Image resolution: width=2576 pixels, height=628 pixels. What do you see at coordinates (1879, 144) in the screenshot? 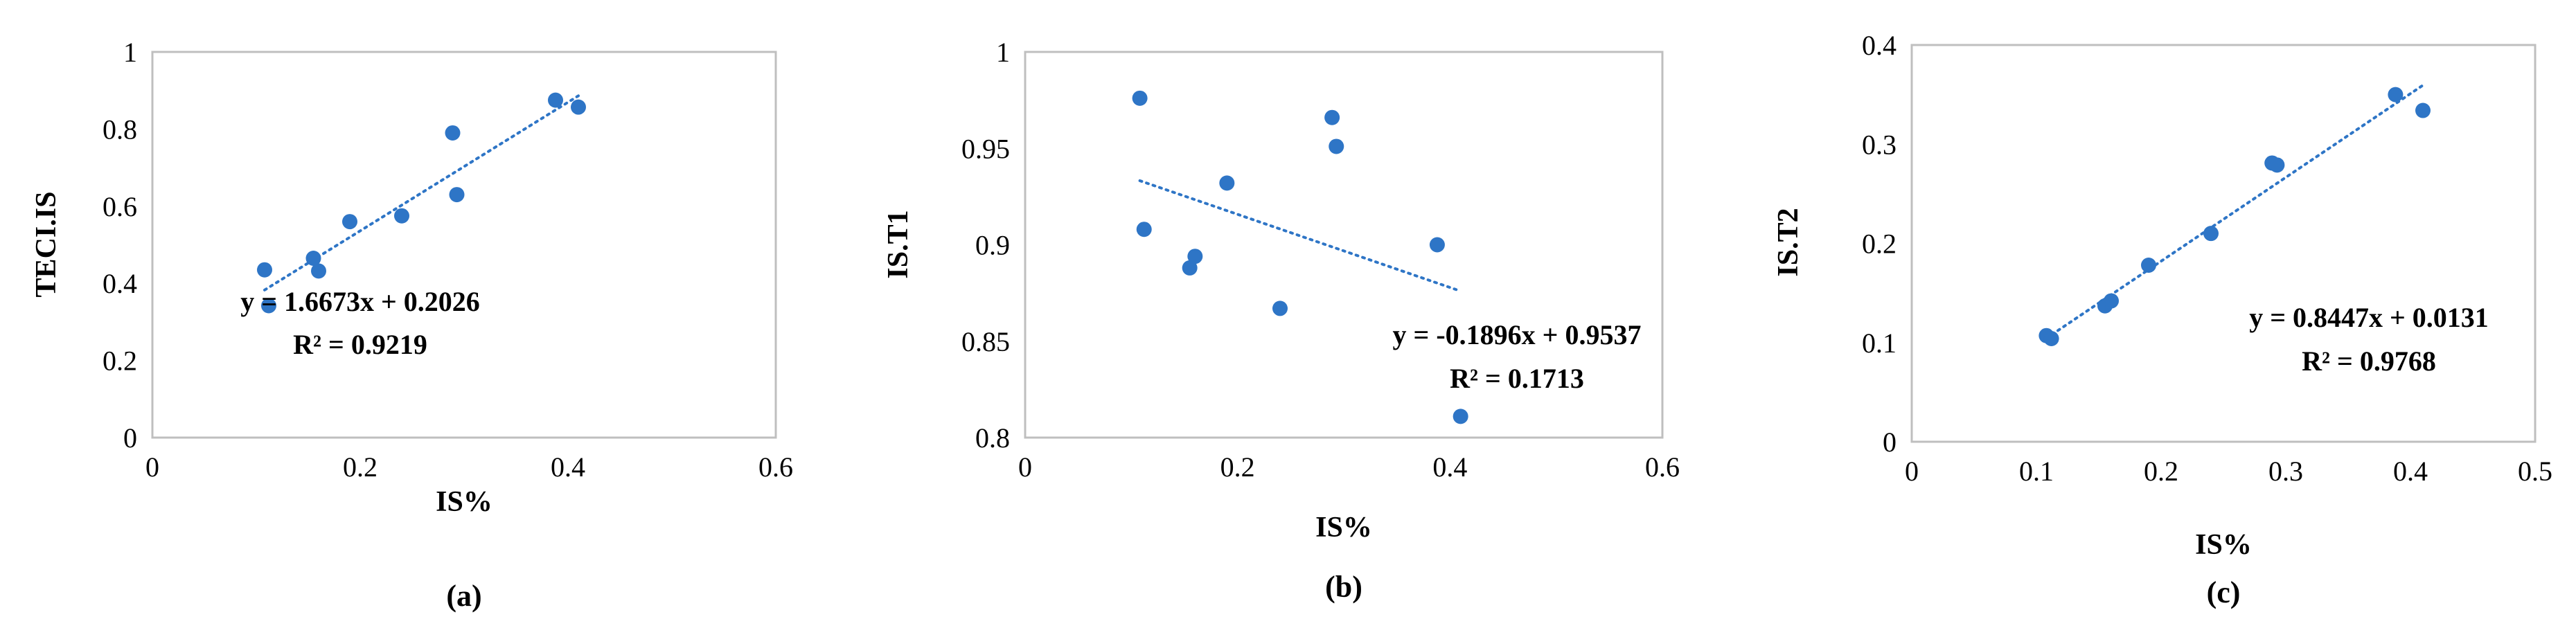
I see `y-tick-label: 0.3` at bounding box center [1879, 144].